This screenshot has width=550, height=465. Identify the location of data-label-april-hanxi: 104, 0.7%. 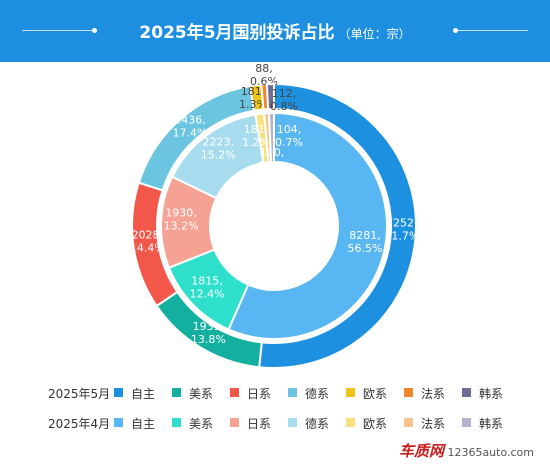
(289, 136).